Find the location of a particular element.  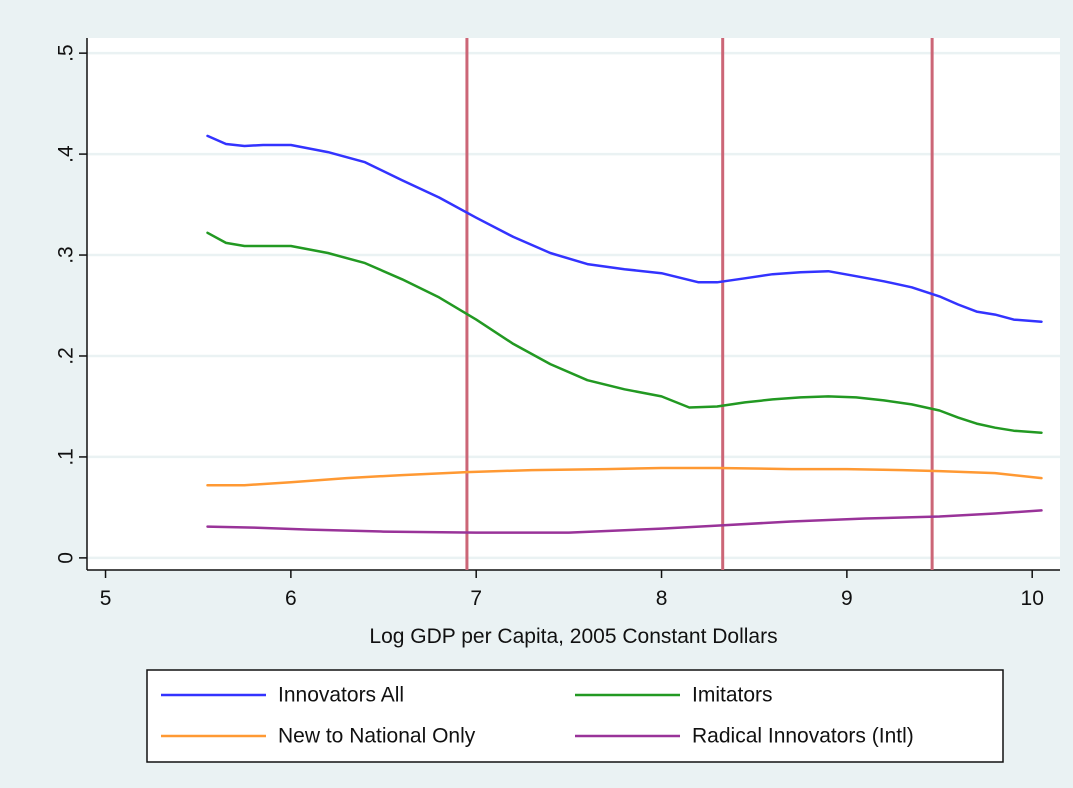

series-line-radical-innovators-intl is located at coordinates (624, 521).